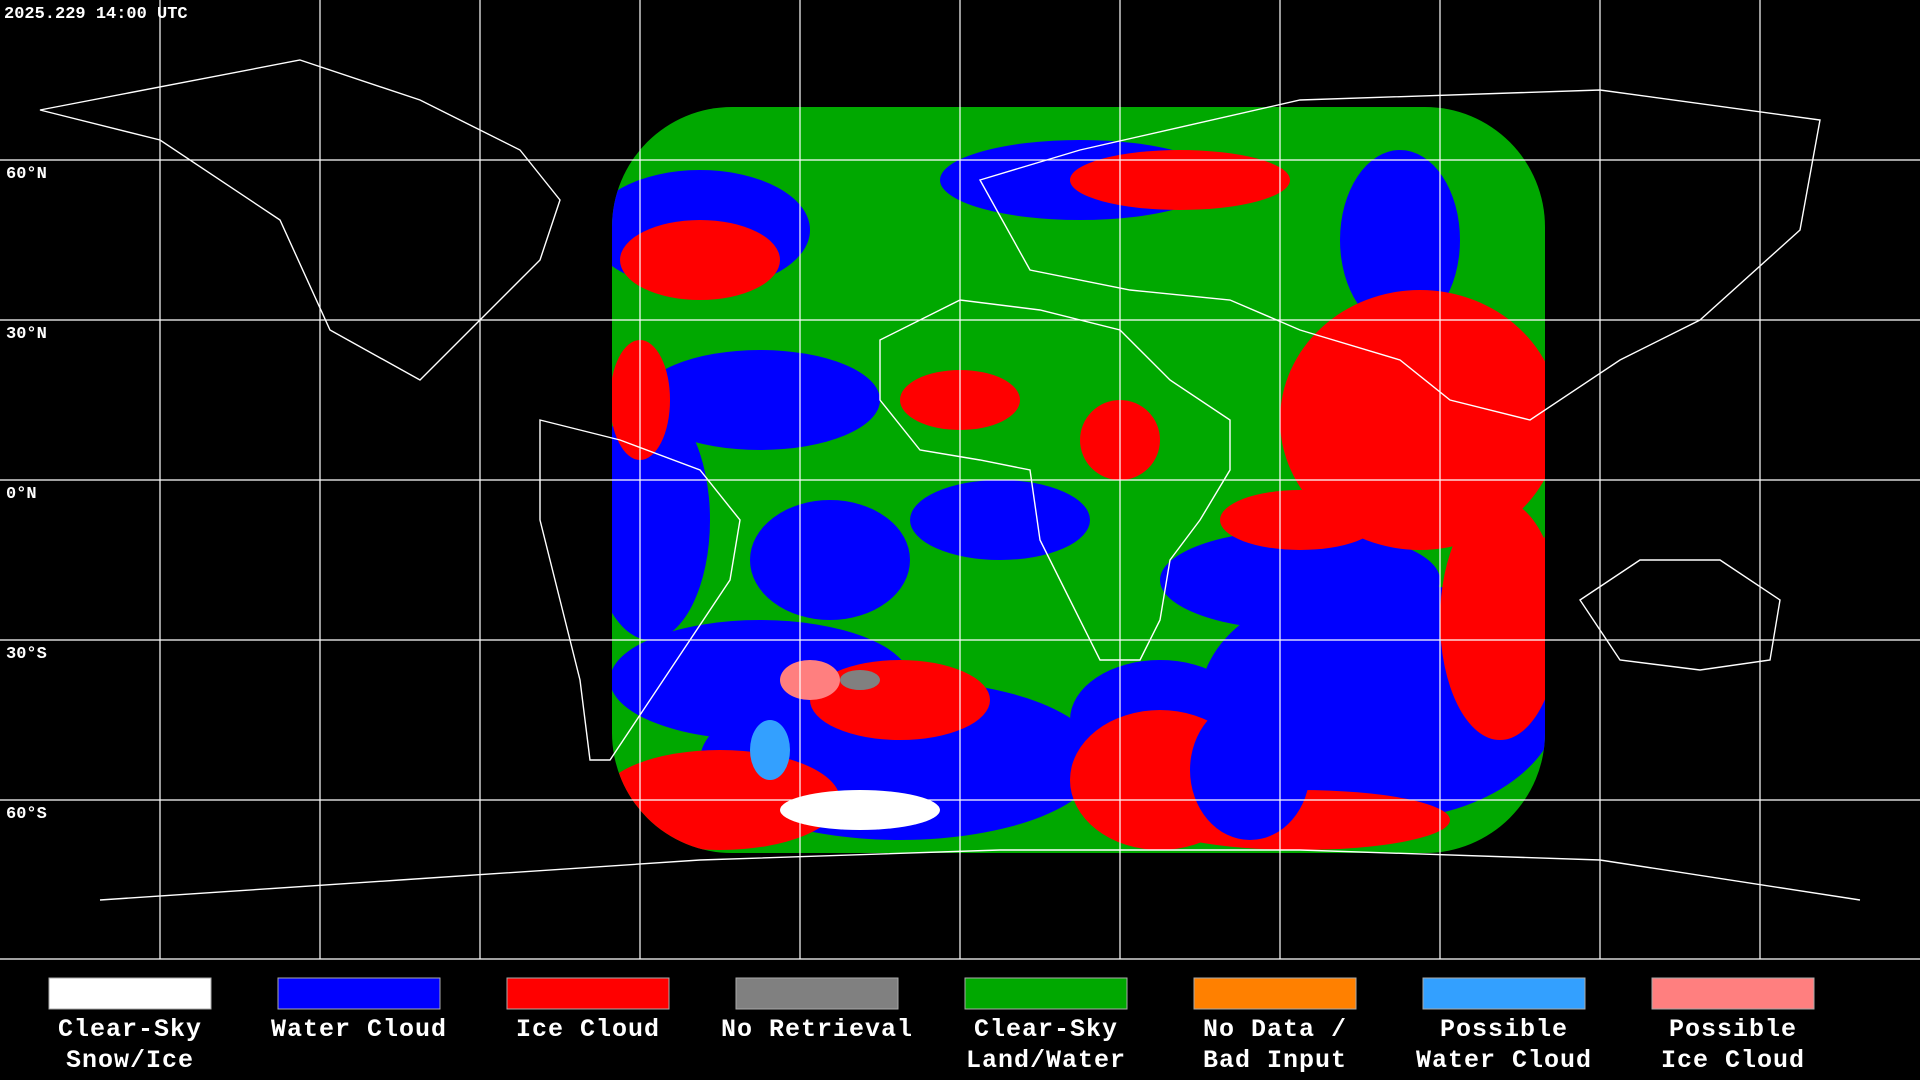 This screenshot has width=1920, height=1080. Describe the element at coordinates (1275, 1029) in the screenshot. I see `legend-label: No Data /` at that location.